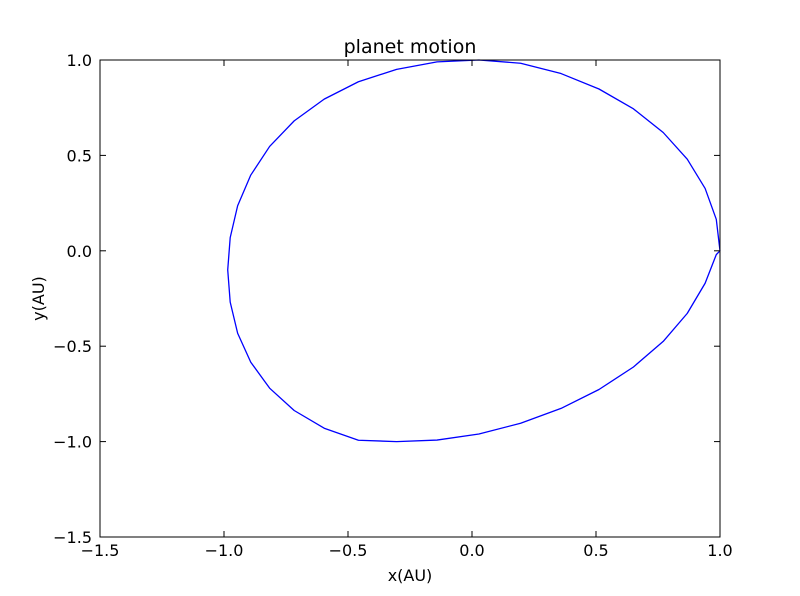  What do you see at coordinates (348, 550) in the screenshot?
I see `x-tick-label: −0.5` at bounding box center [348, 550].